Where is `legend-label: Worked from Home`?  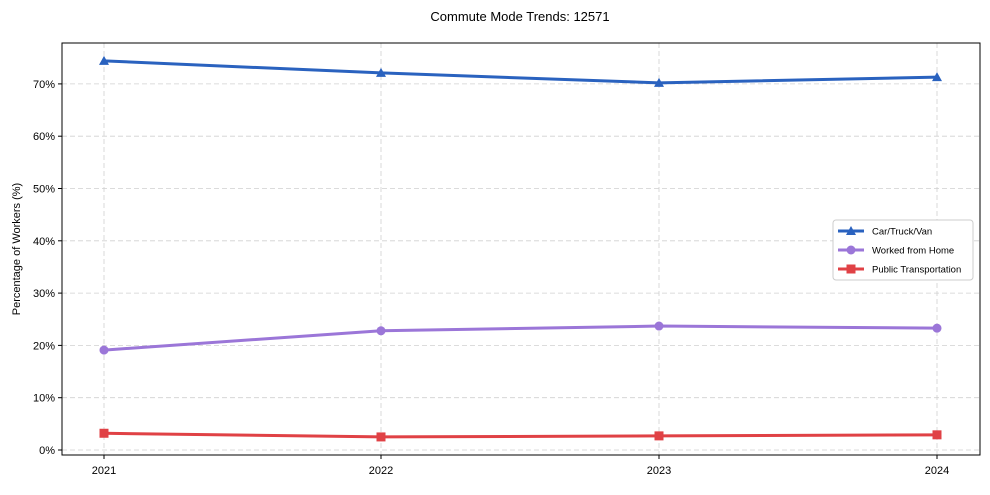 legend-label: Worked from Home is located at coordinates (913, 251).